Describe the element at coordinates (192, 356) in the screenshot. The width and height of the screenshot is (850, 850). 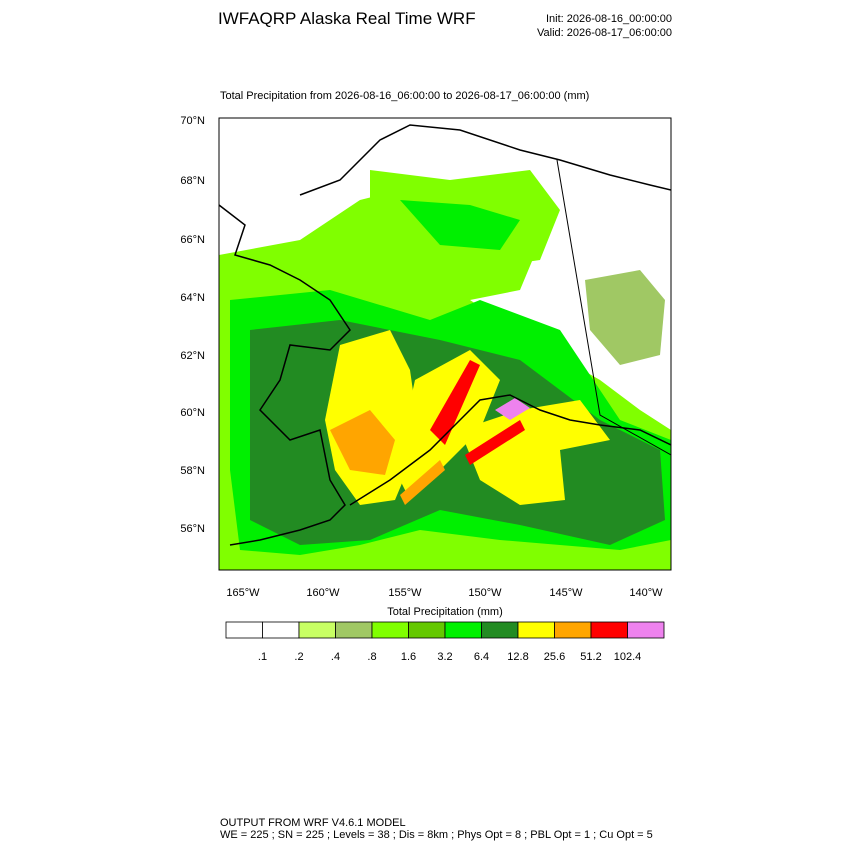
I see `lat-label: 62°N` at that location.